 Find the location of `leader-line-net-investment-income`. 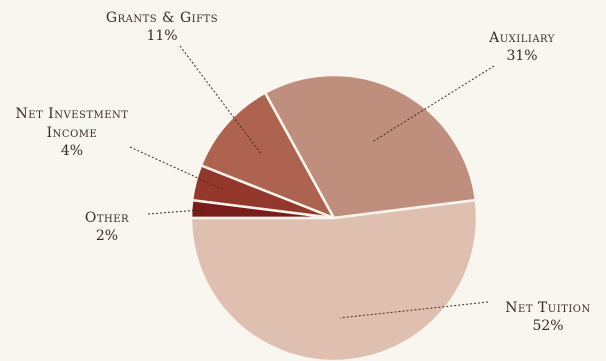

leader-line-net-investment-income is located at coordinates (176, 168).